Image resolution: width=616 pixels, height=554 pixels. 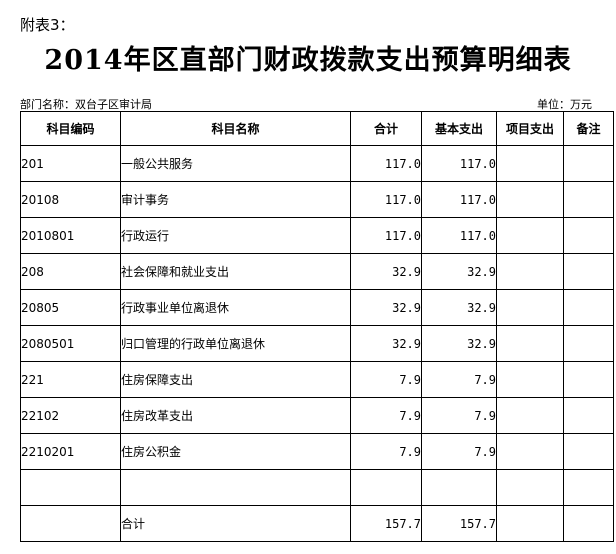 What do you see at coordinates (70, 415) in the screenshot?
I see `cell-code: 22102` at bounding box center [70, 415].